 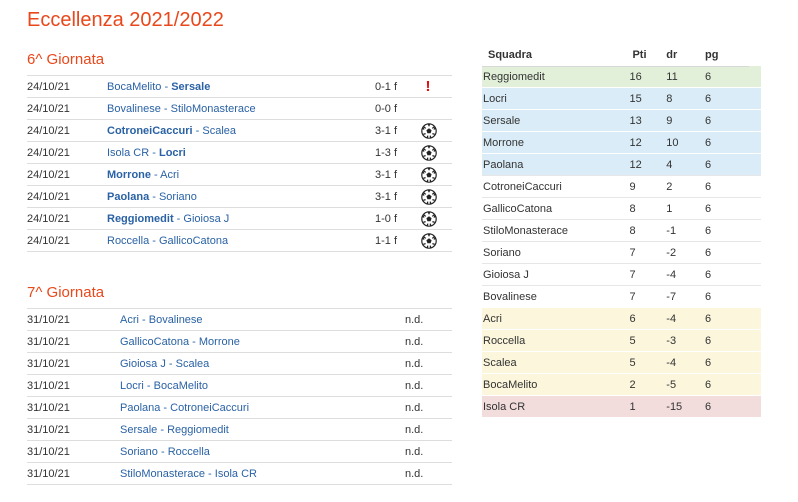 What do you see at coordinates (685, 340) in the screenshot?
I see `standings-goal-difference: -3` at bounding box center [685, 340].